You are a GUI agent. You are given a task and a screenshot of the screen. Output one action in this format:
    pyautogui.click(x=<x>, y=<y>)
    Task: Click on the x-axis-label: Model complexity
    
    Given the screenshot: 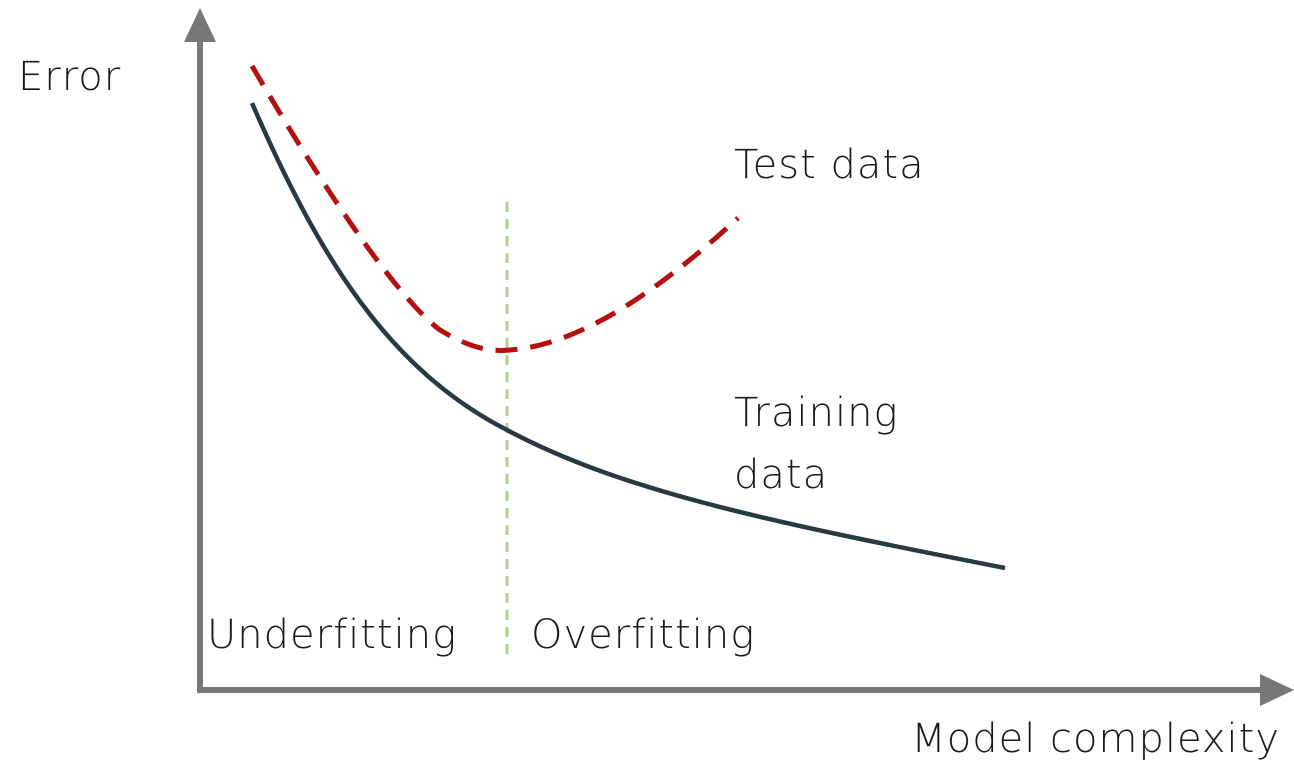 What is the action you would take?
    pyautogui.click(x=1095, y=738)
    